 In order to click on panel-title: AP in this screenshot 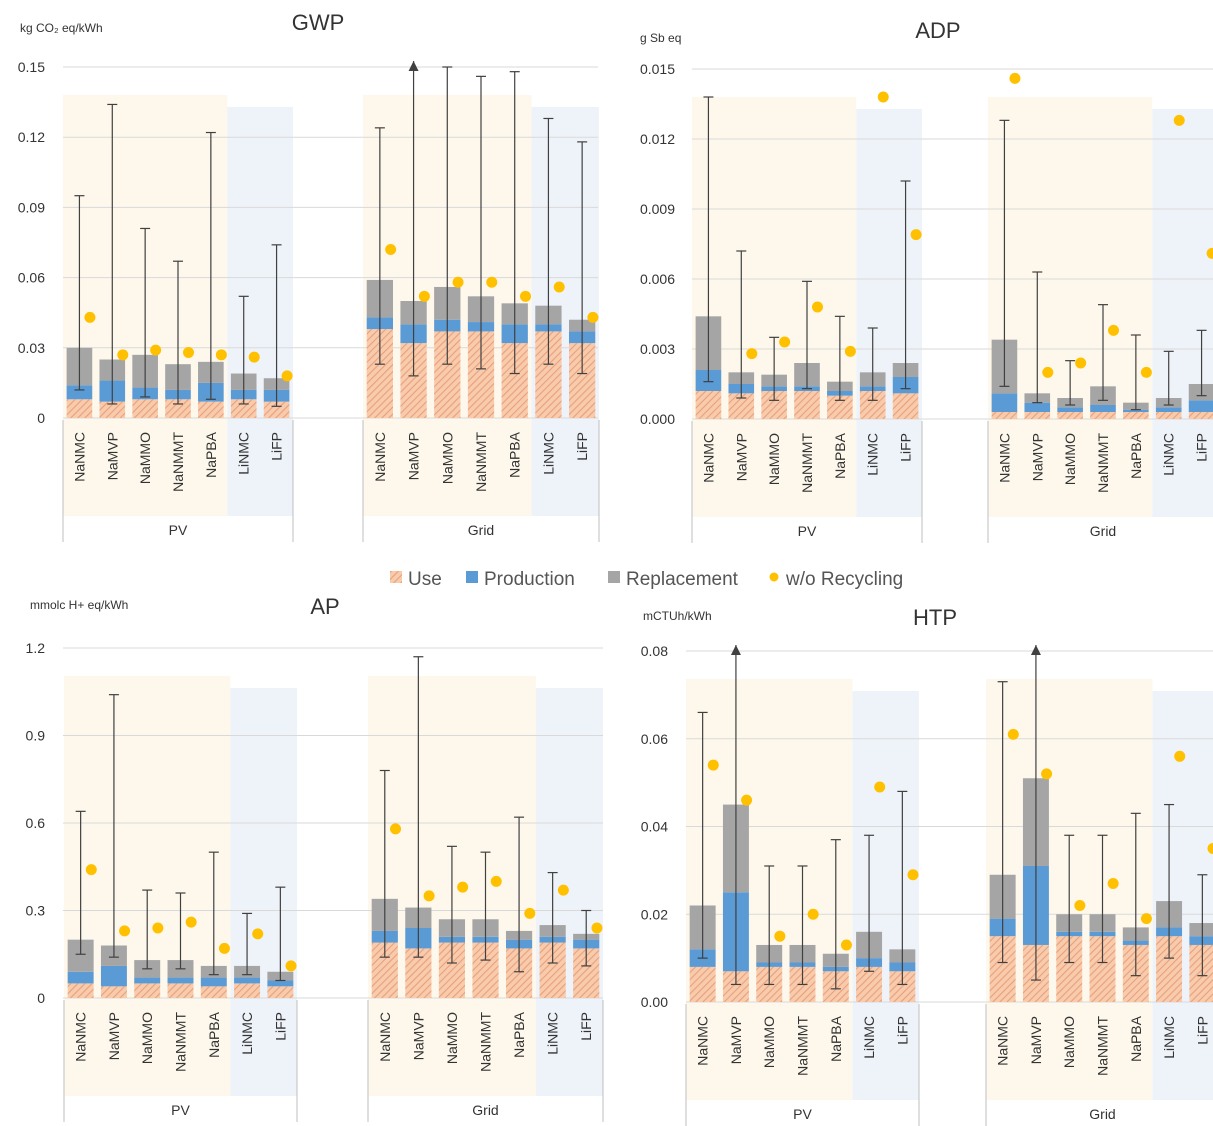, I will do `click(324, 606)`.